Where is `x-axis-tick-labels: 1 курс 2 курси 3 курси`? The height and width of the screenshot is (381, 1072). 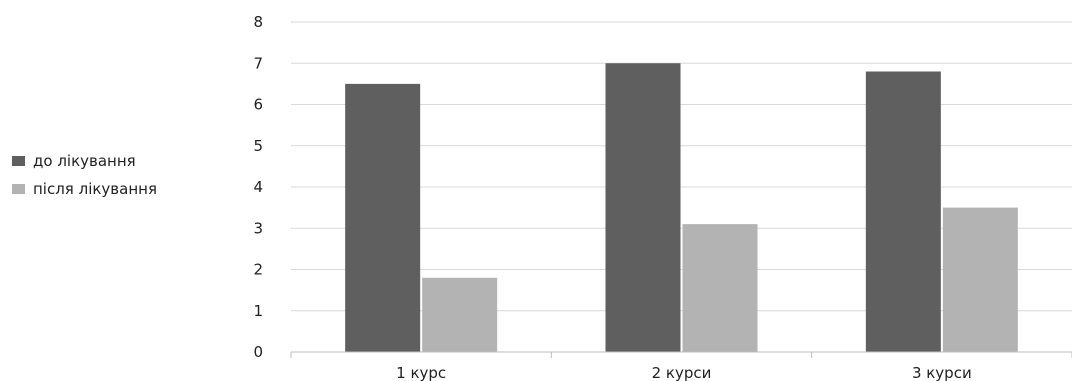
x-axis-tick-labels: 1 курс 2 курси 3 курси is located at coordinates (684, 372).